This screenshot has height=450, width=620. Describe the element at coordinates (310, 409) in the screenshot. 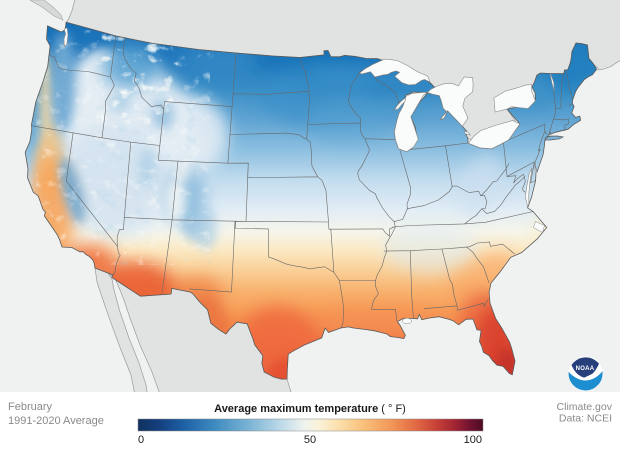

I see `svg-text:Average maximum temperature (: Average maximum temperature ( ° F)` at that location.